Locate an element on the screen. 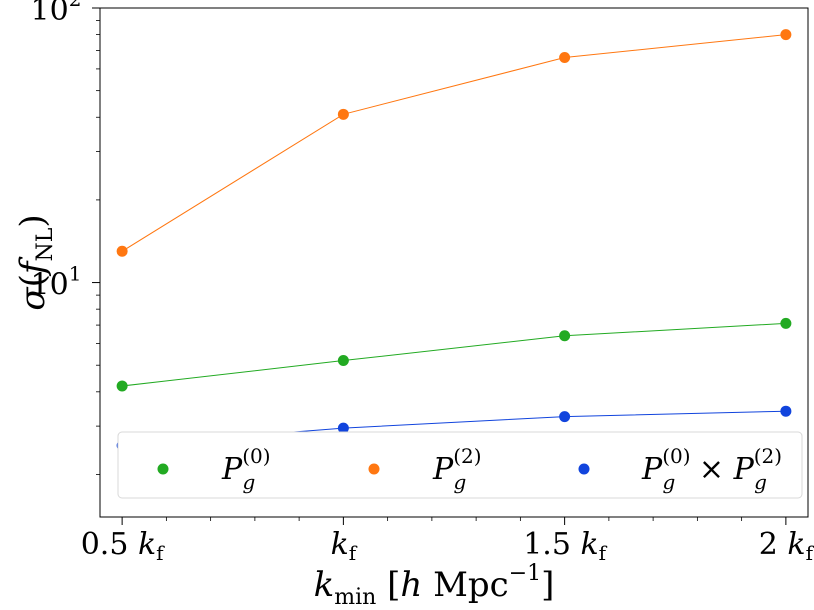 The height and width of the screenshot is (610, 814). x-tick-label: kf is located at coordinates (344, 546).